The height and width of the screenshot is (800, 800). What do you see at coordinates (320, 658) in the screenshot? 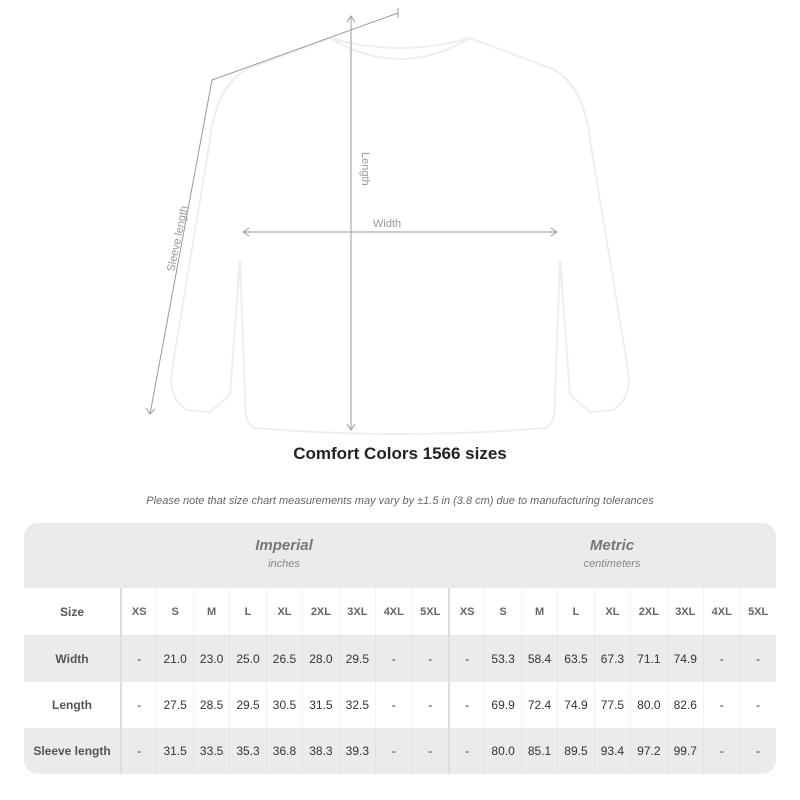
I see `imperial-value: 28.0` at bounding box center [320, 658].